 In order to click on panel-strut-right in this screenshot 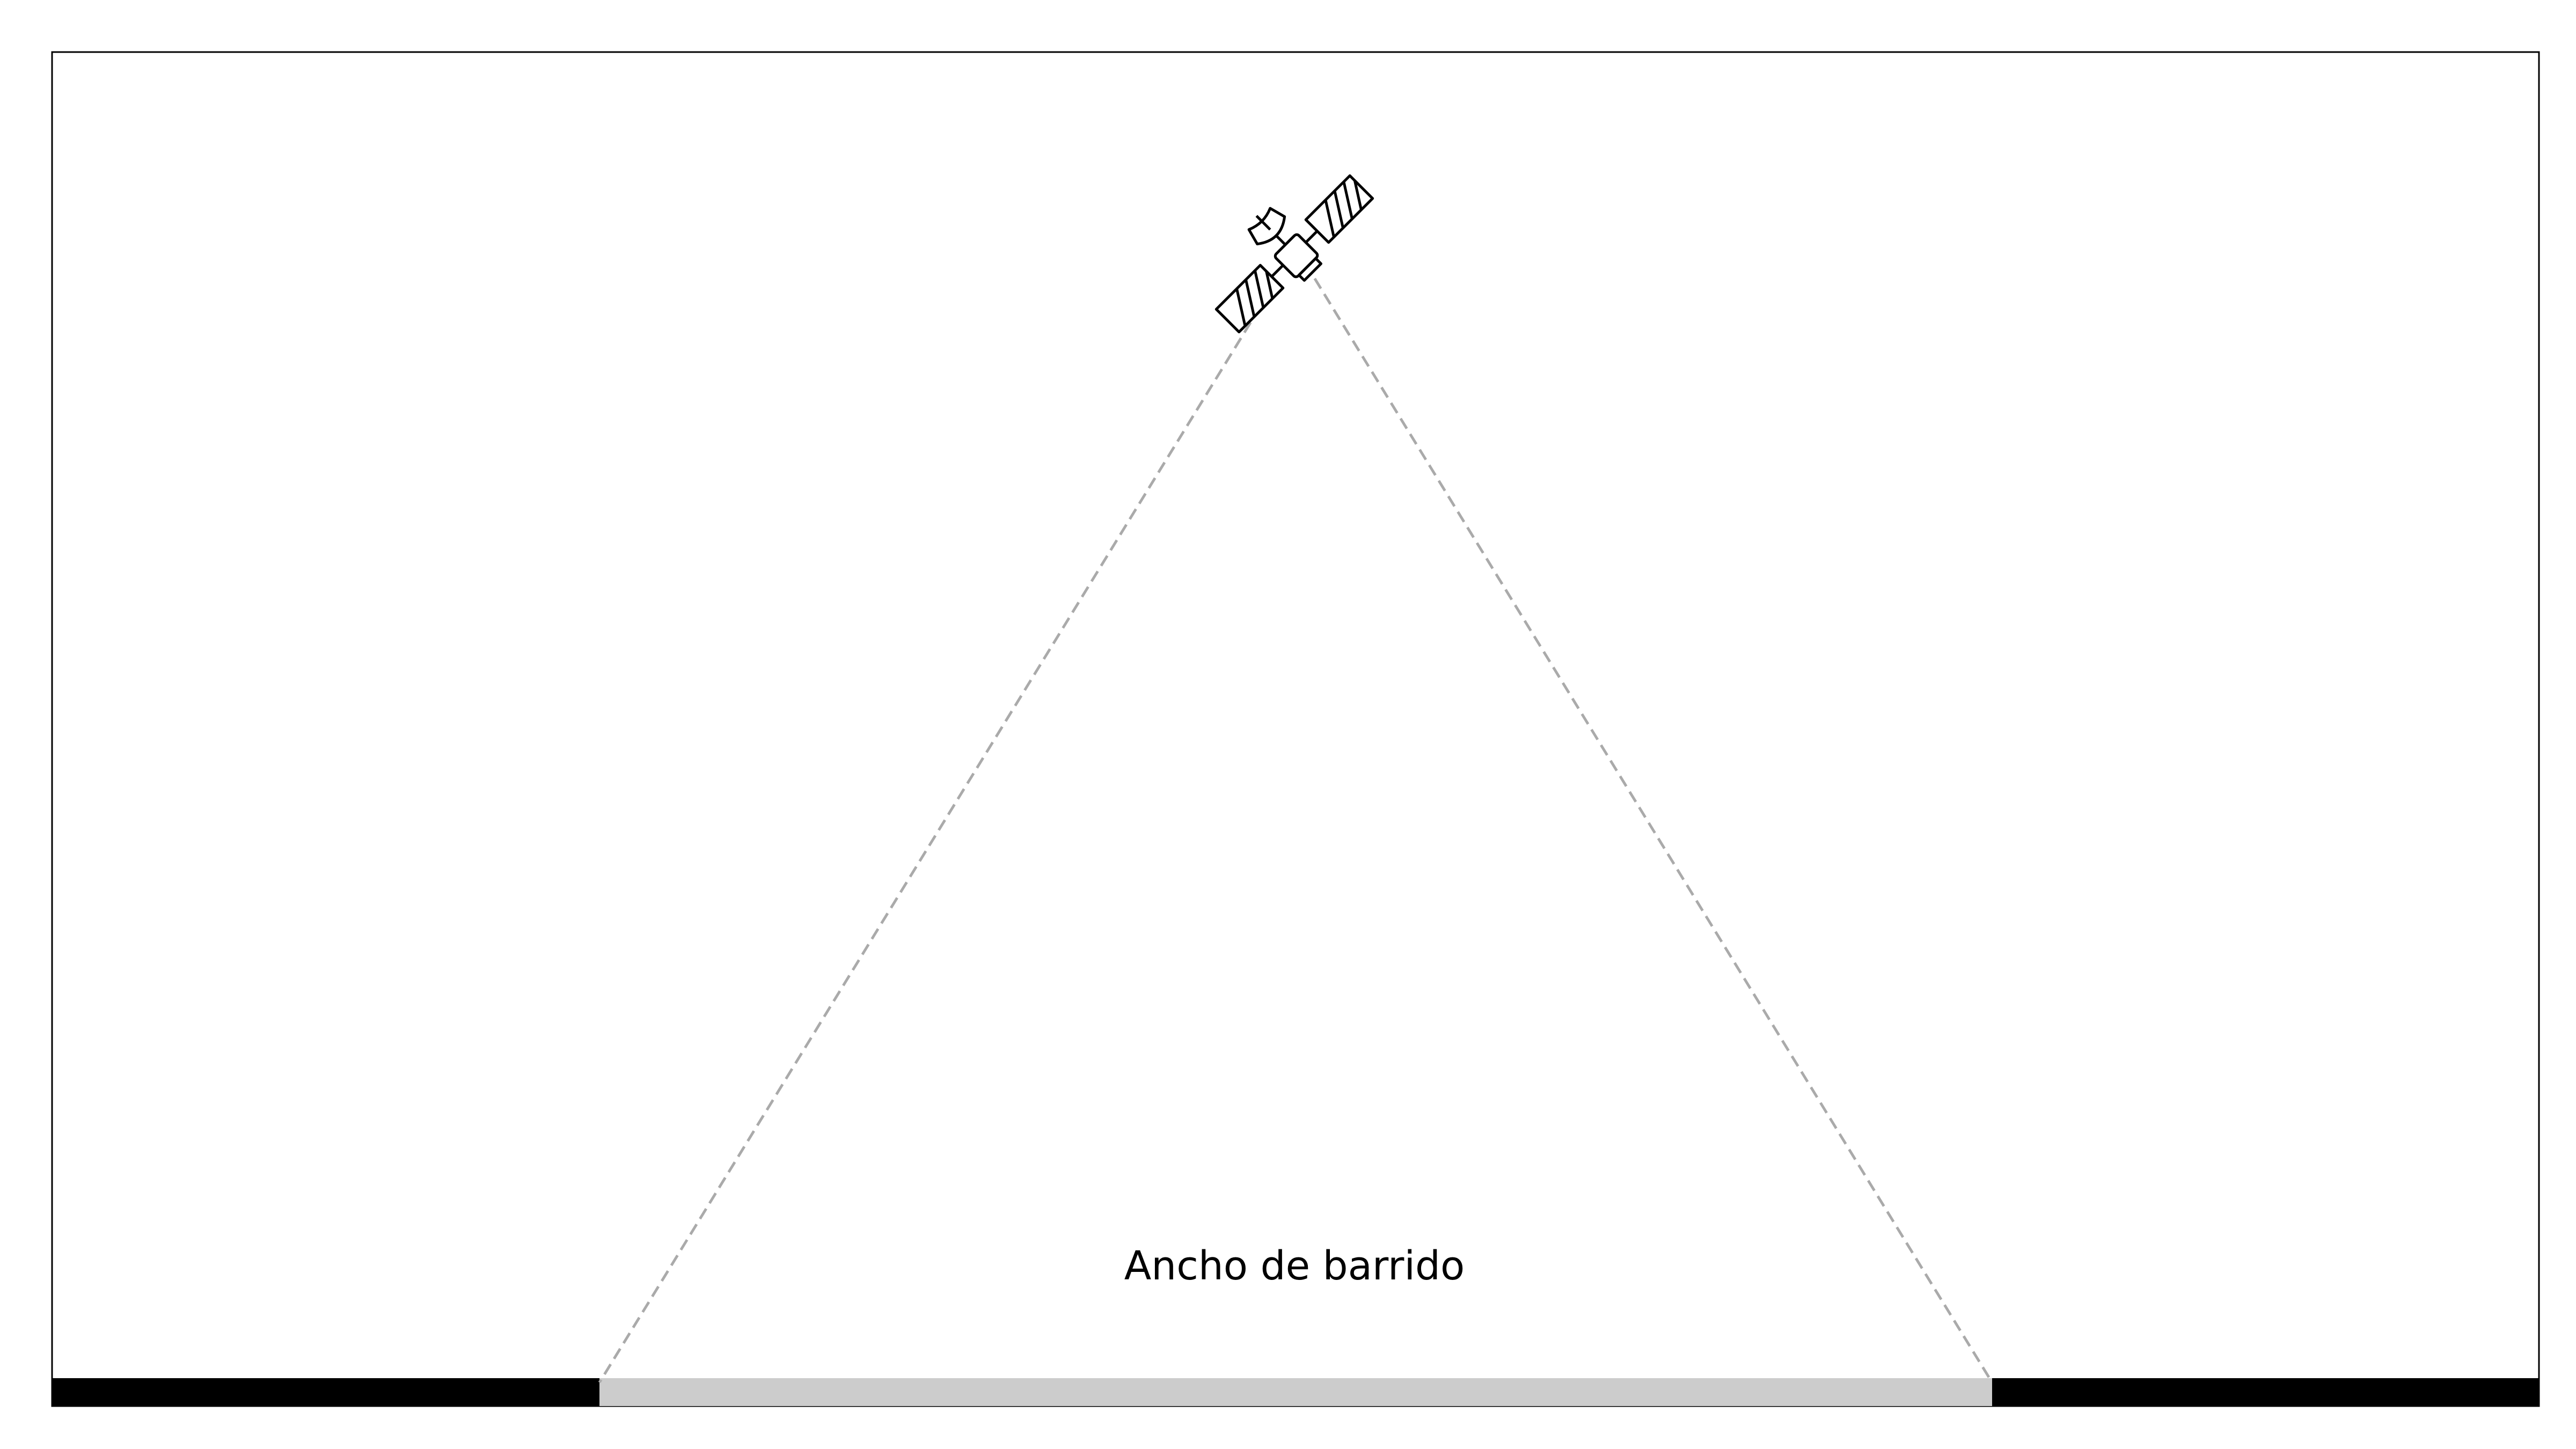, I will do `click(1312, 237)`.